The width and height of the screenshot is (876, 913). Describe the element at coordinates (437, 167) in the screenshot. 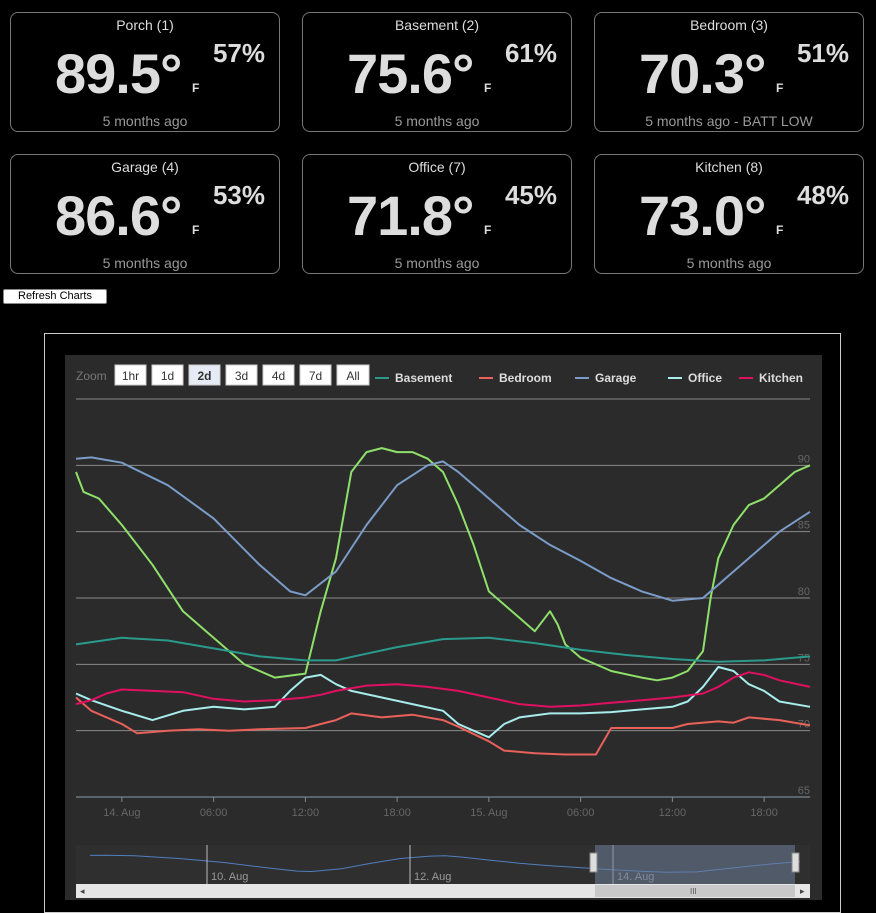

I see `sensor-name: Office (7)` at that location.